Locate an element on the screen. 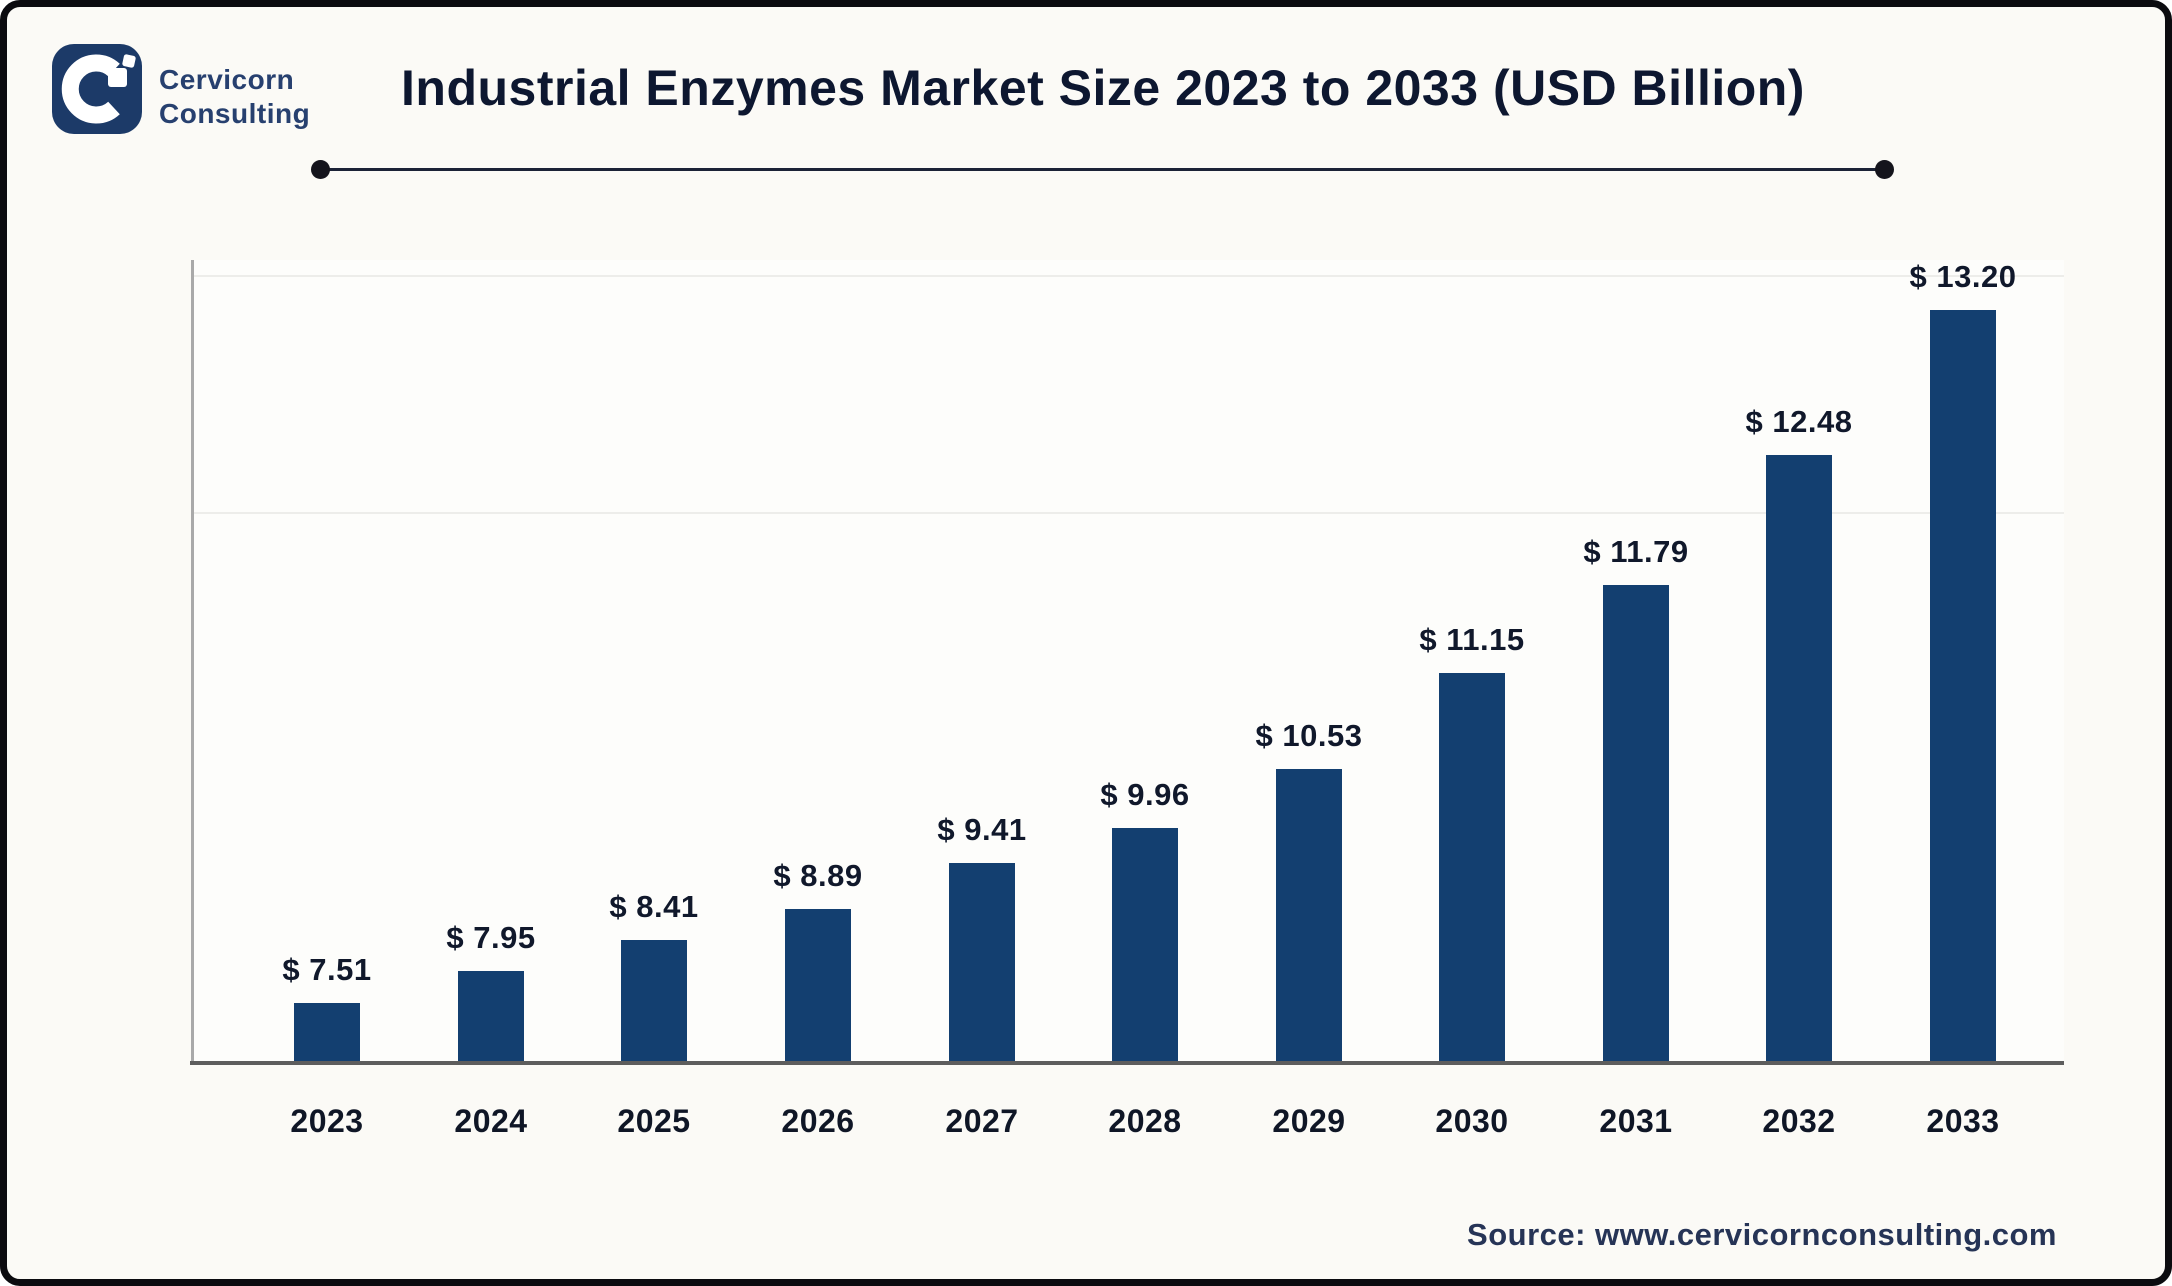  bar-value-label-2033: $ 13.20 is located at coordinates (1963, 276).